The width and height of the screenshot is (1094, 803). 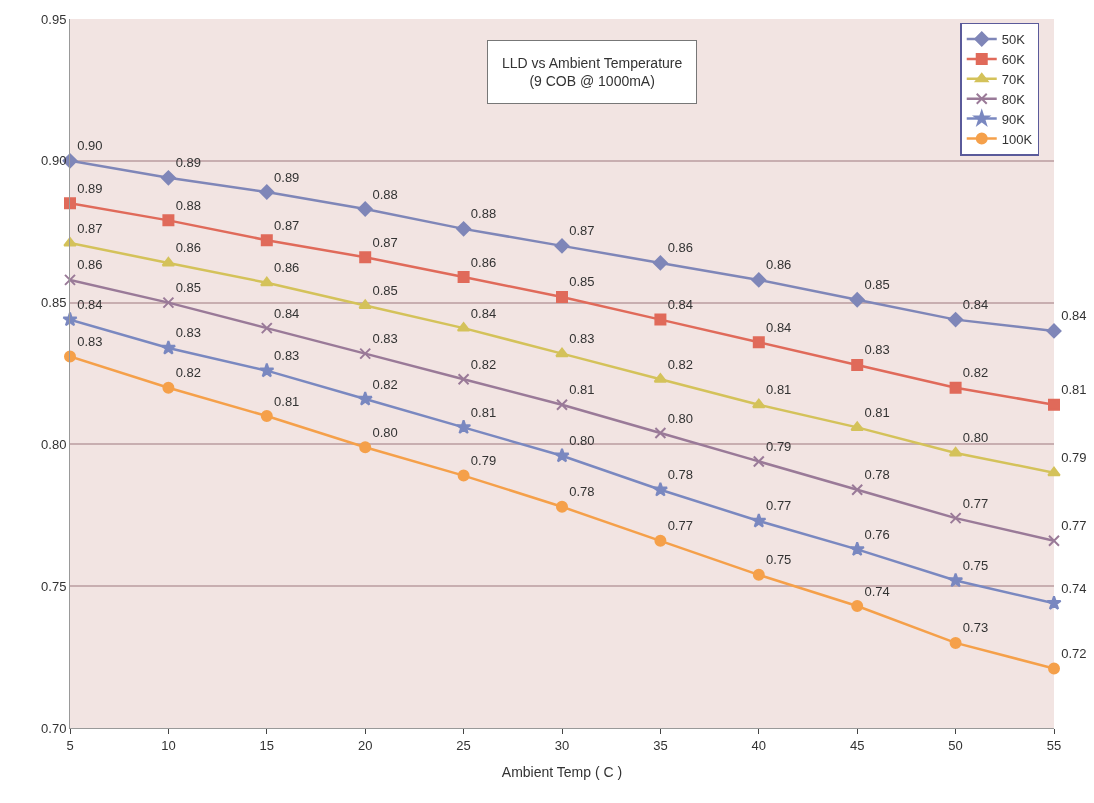 I want to click on x-tick-label: 5, so click(x=70, y=745).